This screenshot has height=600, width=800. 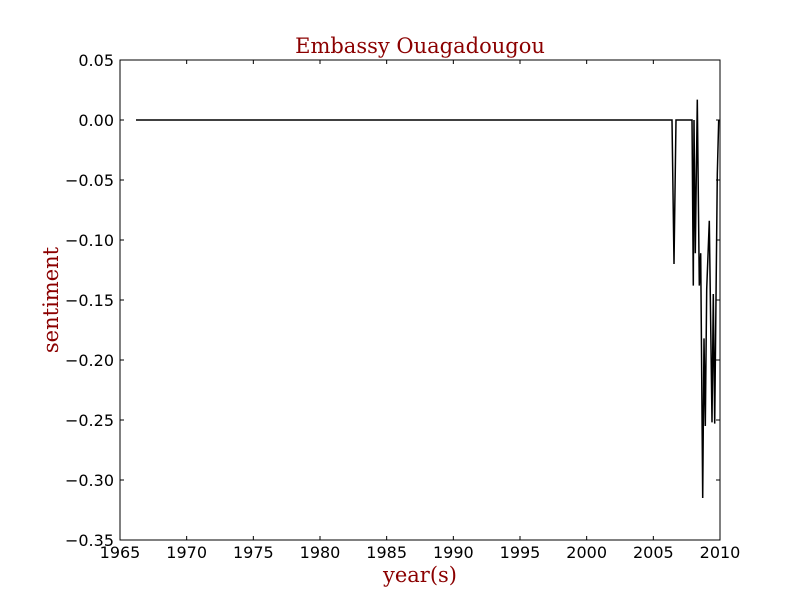 I want to click on x-tick-label: 1975, so click(x=253, y=552).